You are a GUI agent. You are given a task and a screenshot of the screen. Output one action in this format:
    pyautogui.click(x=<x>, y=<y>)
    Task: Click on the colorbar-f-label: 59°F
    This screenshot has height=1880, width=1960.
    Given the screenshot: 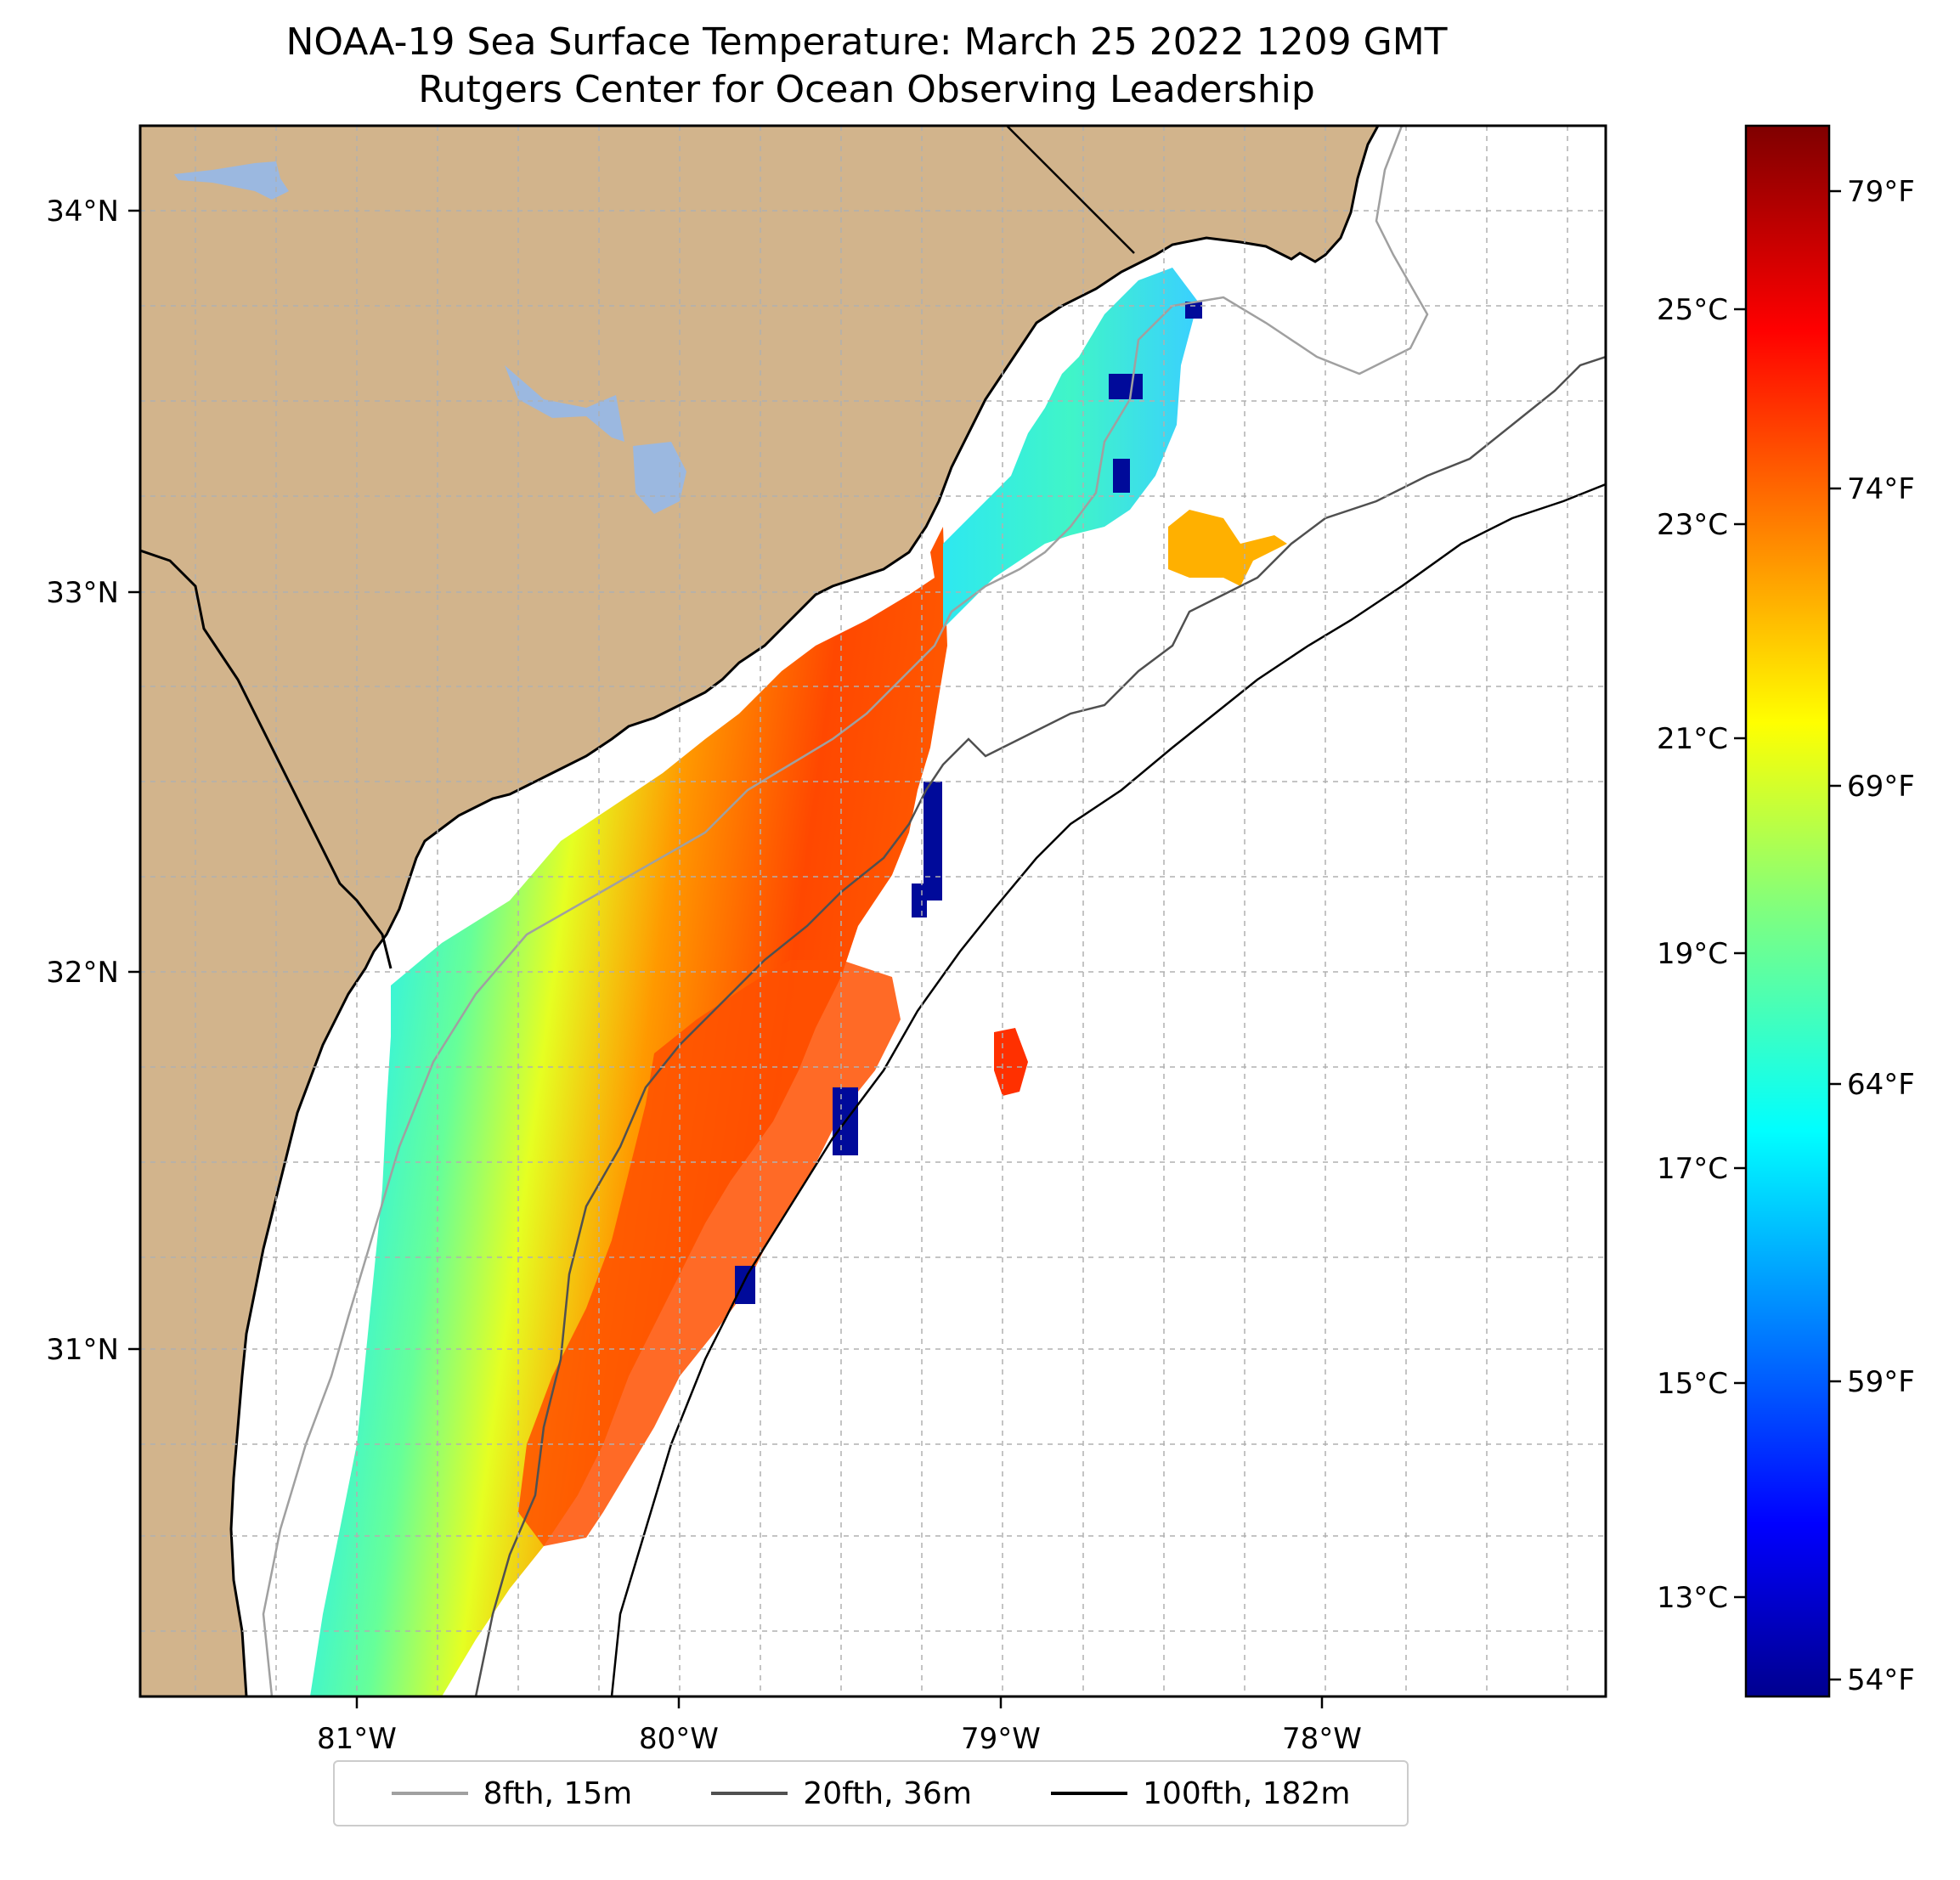 What is the action you would take?
    pyautogui.click(x=1881, y=1382)
    